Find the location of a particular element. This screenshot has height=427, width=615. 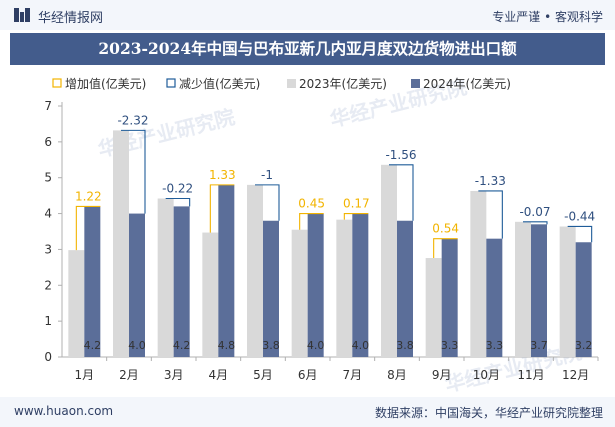

bar-2024-value-label: 3.2 is located at coordinates (584, 345).